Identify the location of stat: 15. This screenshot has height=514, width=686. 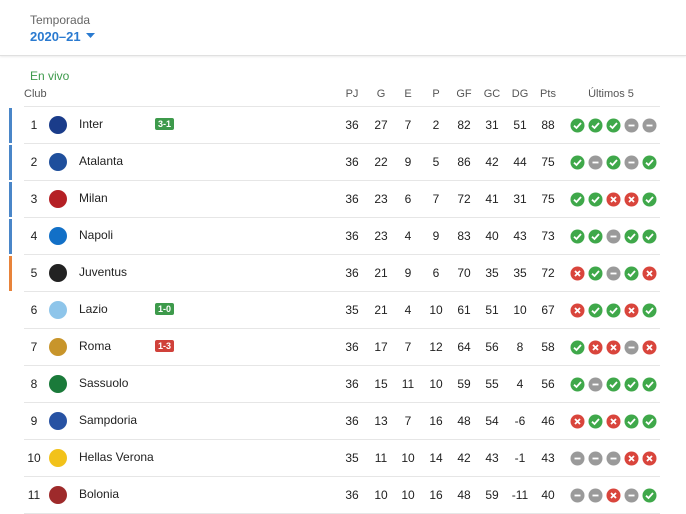
(381, 384).